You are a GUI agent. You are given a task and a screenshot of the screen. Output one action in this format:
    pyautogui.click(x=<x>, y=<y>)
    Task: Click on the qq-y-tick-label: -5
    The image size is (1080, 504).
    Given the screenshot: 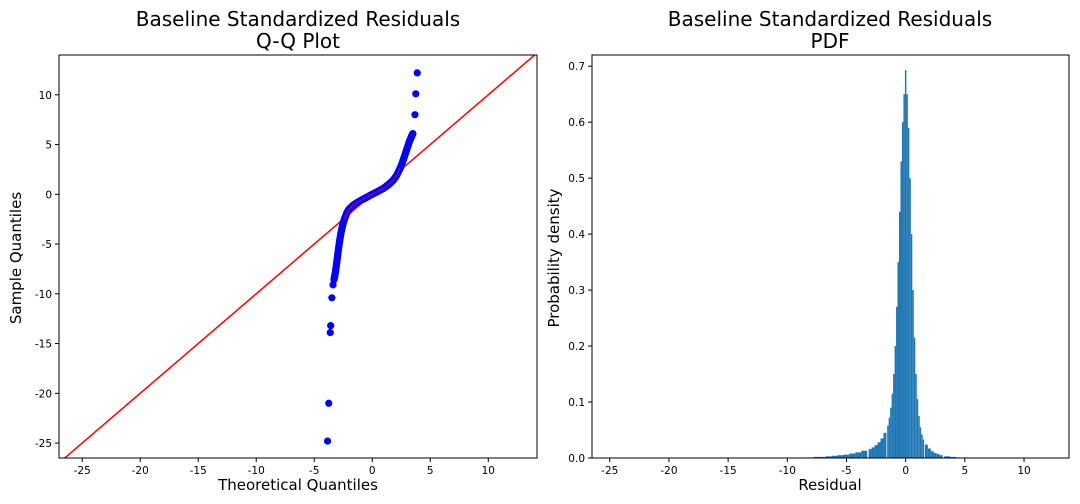 What is the action you would take?
    pyautogui.click(x=47, y=245)
    